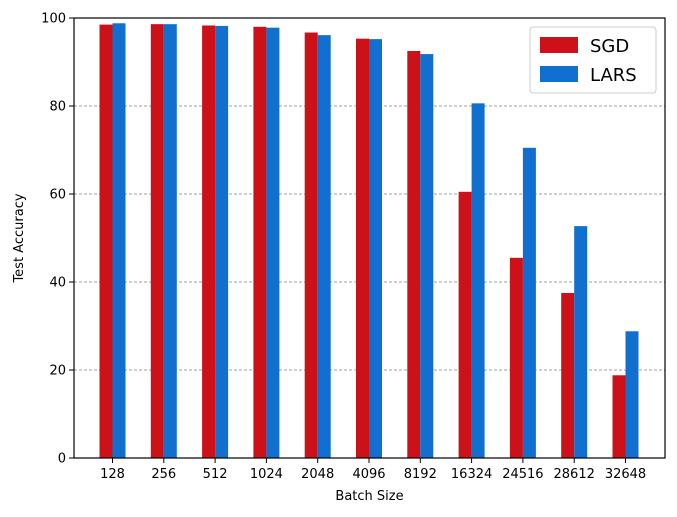  What do you see at coordinates (317, 474) in the screenshot?
I see `x-tick-label: 2048` at bounding box center [317, 474].